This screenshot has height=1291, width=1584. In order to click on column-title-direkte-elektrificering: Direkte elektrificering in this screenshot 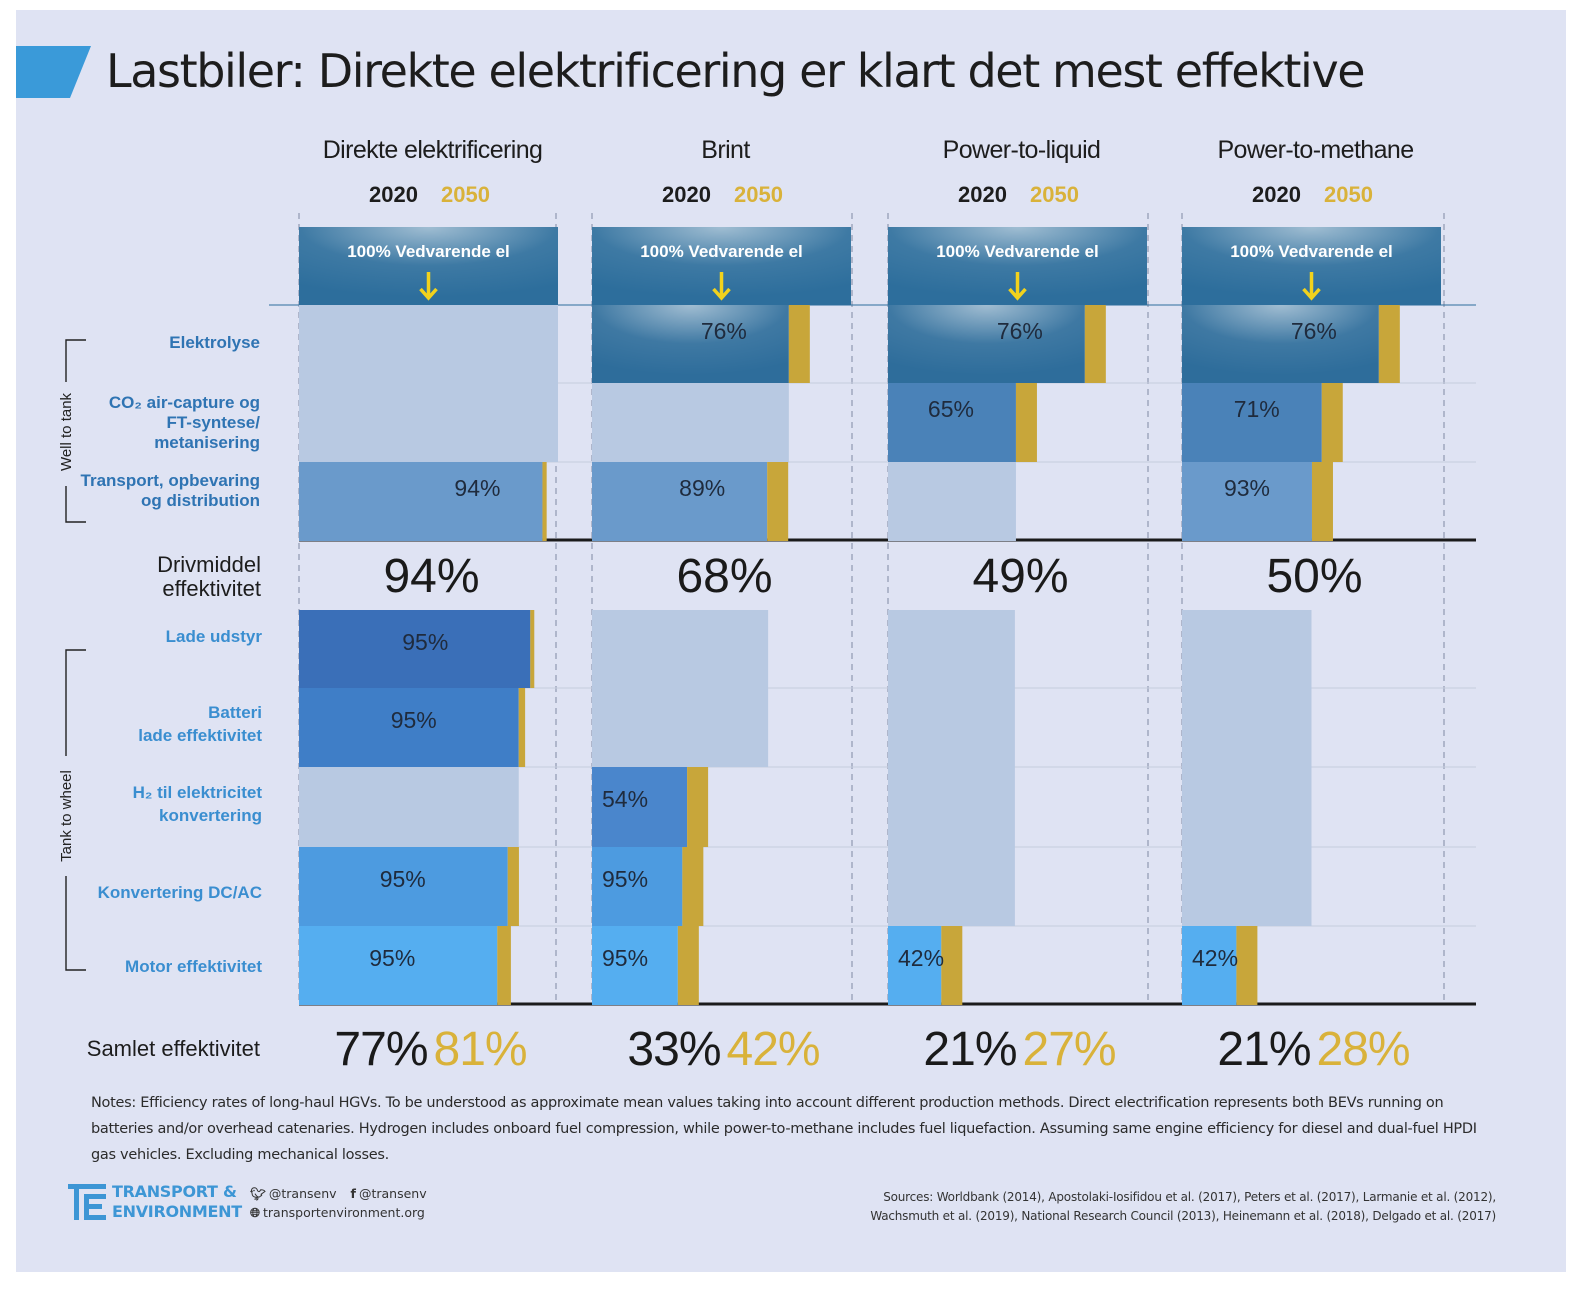, I will do `click(433, 150)`.